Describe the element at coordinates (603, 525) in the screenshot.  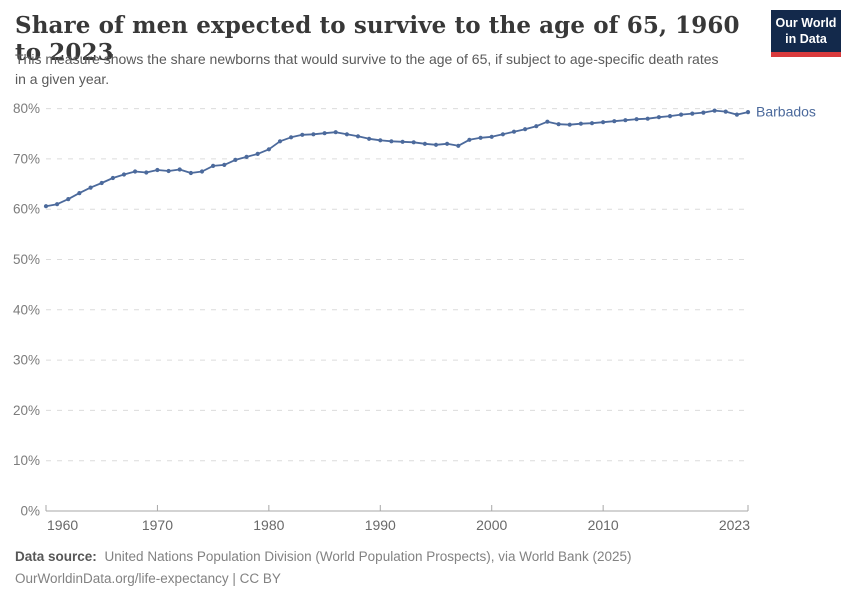
I see `x-tick-label-2010: 2010` at that location.